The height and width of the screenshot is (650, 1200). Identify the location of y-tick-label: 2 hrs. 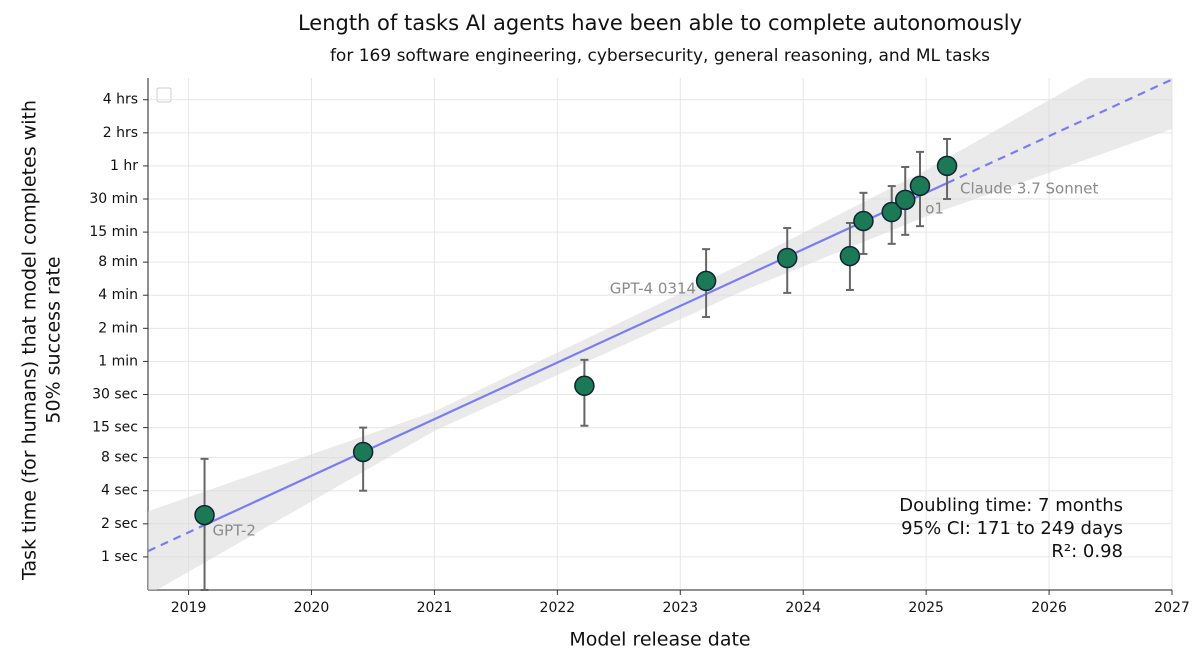
(120, 133).